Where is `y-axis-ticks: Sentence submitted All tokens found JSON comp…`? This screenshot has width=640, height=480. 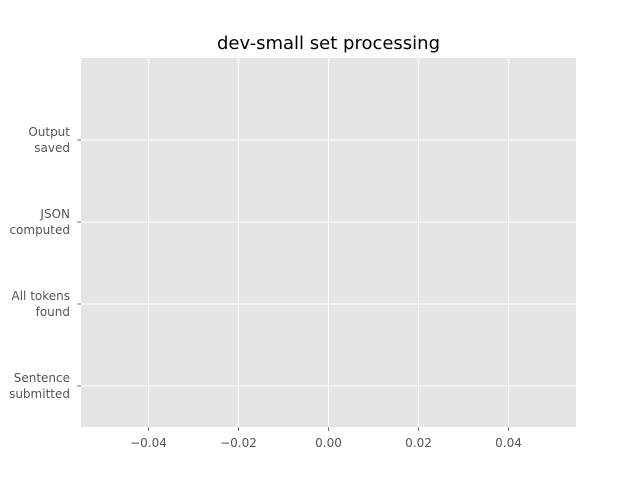
y-axis-ticks: Sentence submitted All tokens found JSON comp… is located at coordinates (45, 263).